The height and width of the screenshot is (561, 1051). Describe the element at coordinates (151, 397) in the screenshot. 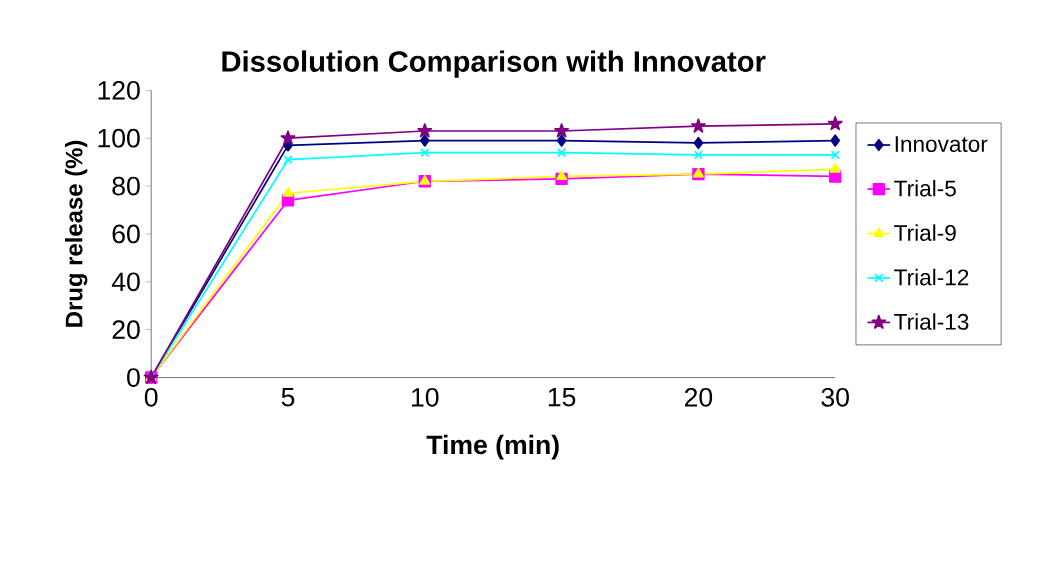

I see `x-tick-label: 0` at that location.